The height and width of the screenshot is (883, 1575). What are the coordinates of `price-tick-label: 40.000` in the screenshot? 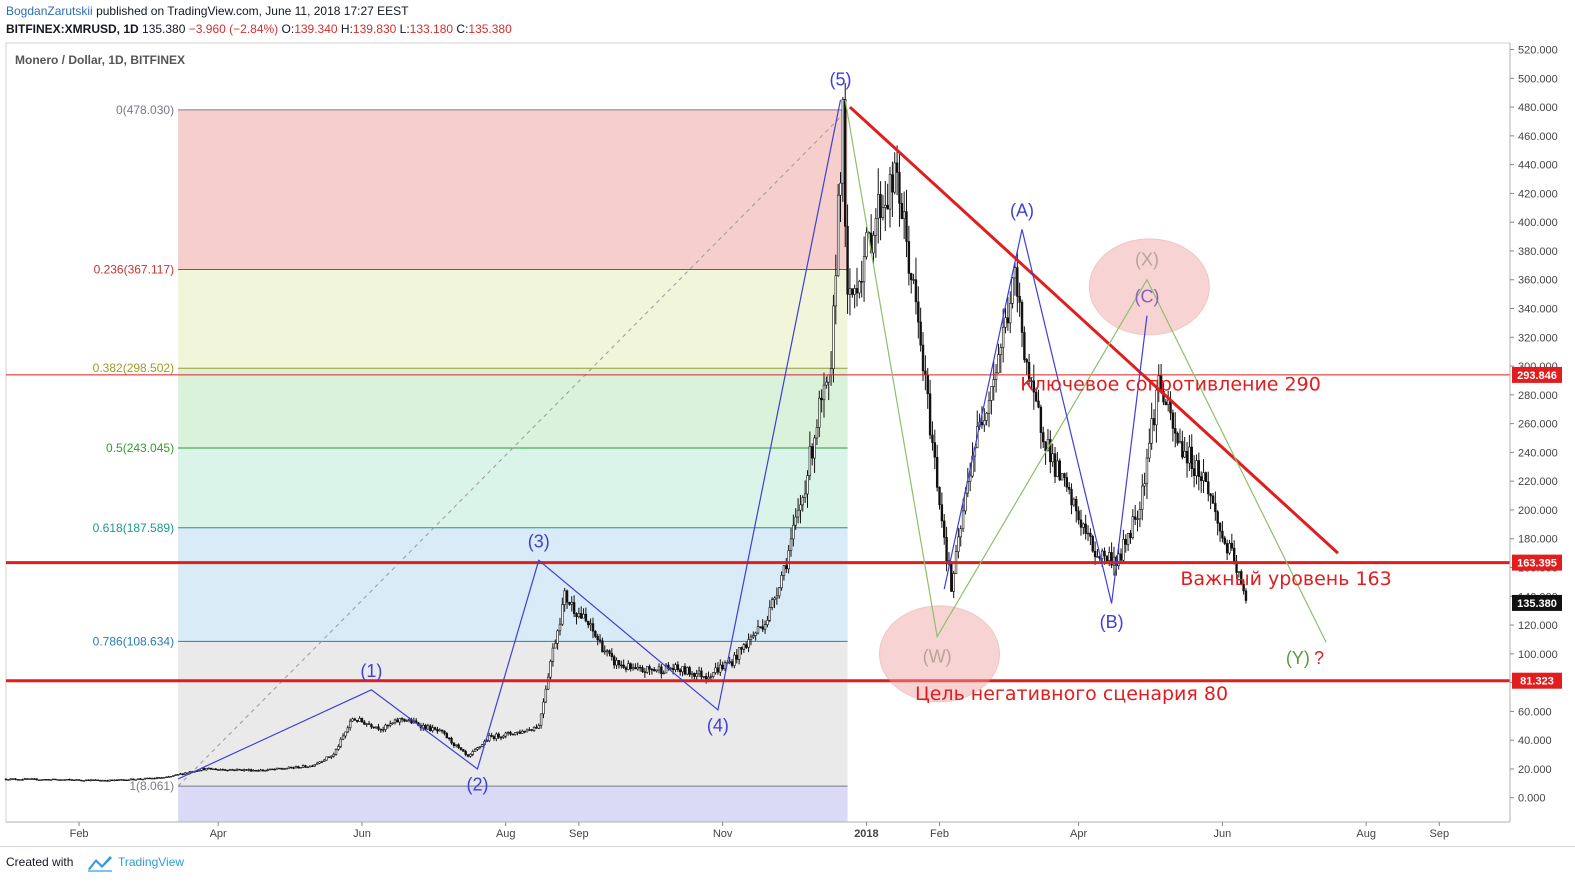 It's located at (1535, 741).